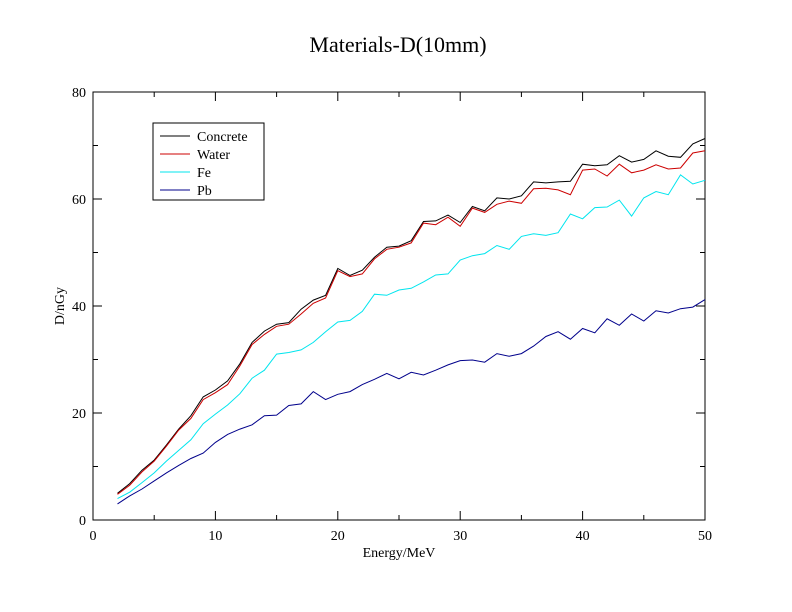 This screenshot has height=612, width=792. Describe the element at coordinates (93, 536) in the screenshot. I see `x-tick-label: 0` at that location.